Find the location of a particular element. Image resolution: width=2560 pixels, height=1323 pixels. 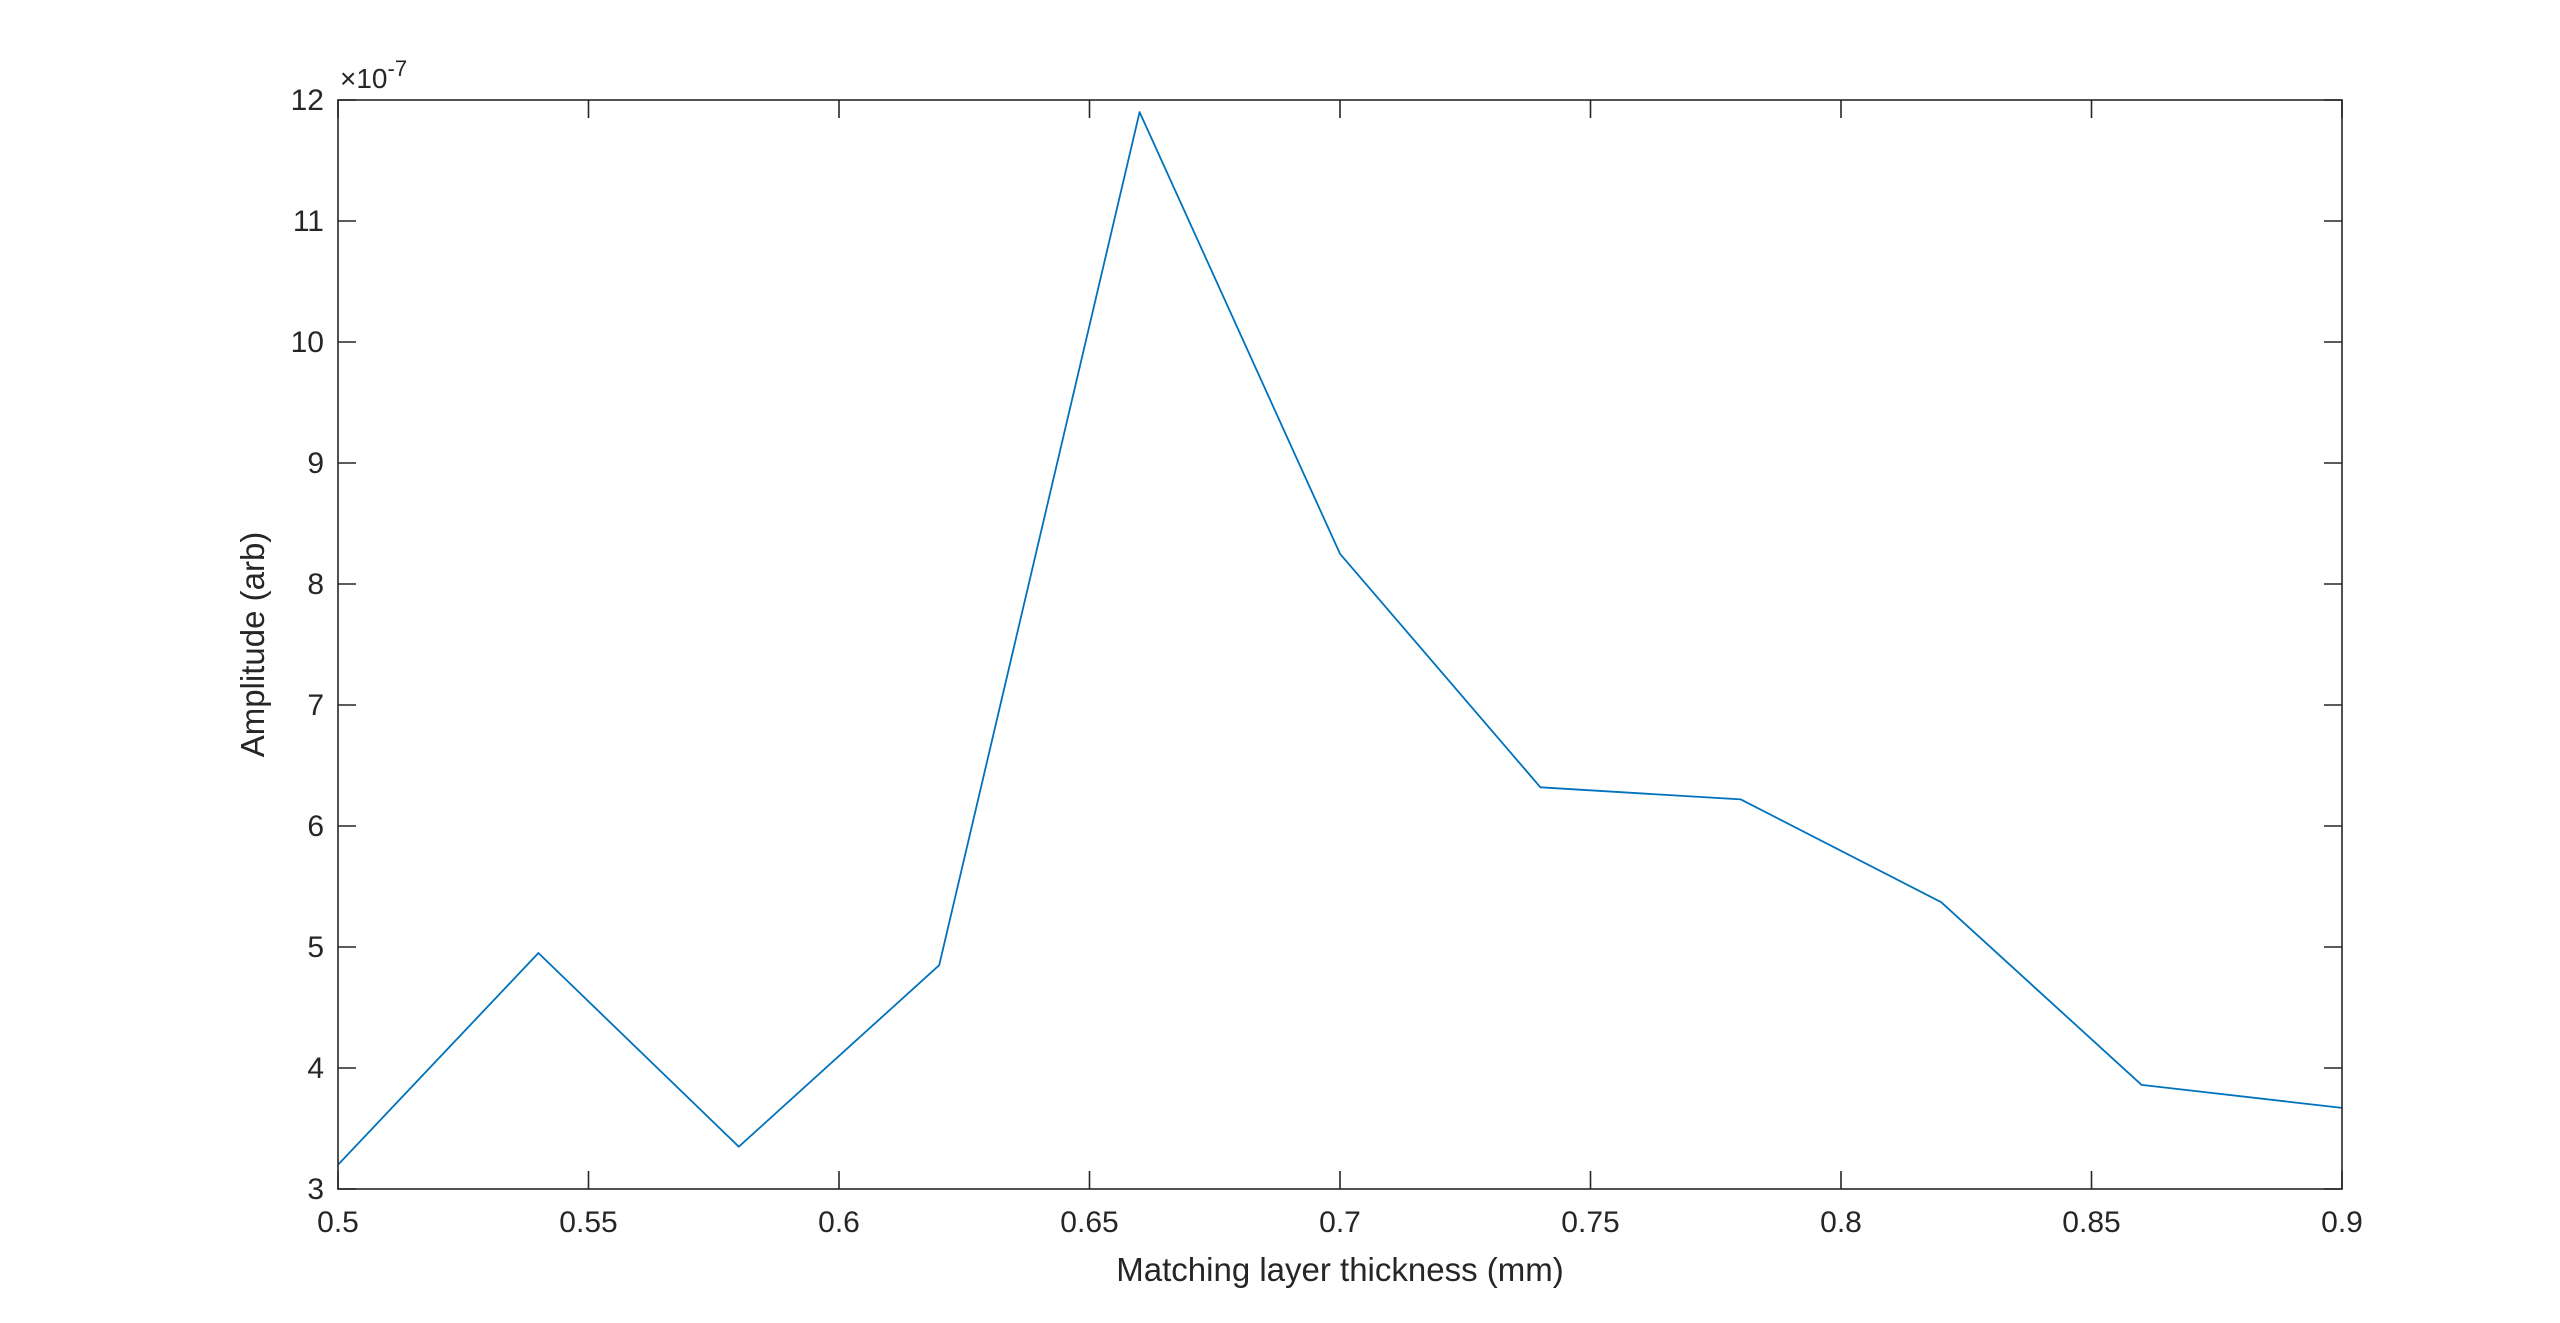

y-axis-label: Amplitude (arb) is located at coordinates (252, 645).